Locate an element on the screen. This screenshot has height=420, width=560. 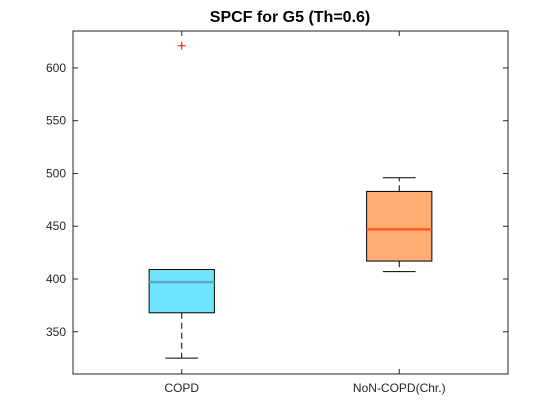
y-tick-label: 550 is located at coordinates (56, 121).